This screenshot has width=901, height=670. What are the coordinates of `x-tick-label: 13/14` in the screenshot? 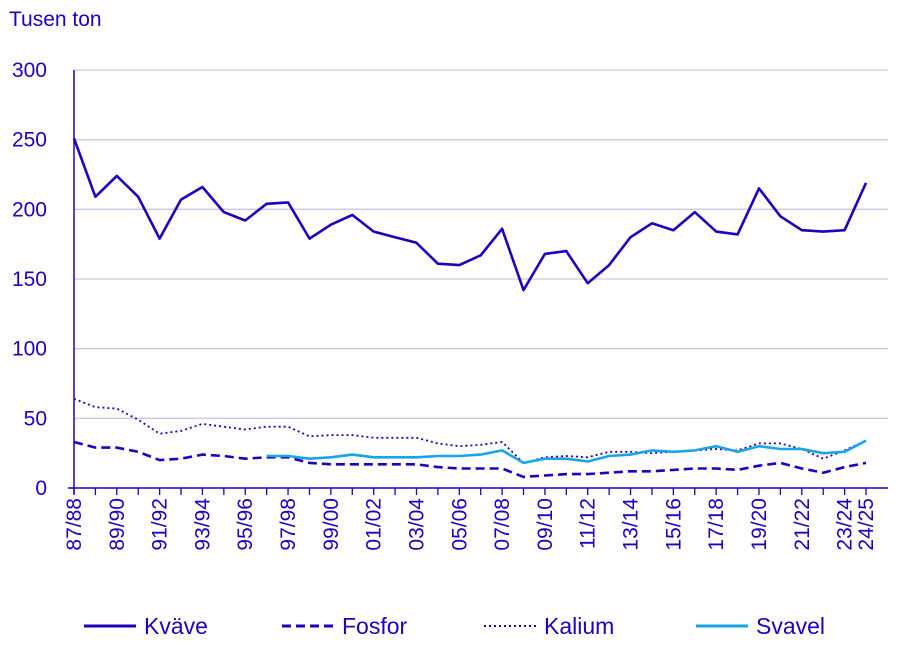 It's located at (631, 524).